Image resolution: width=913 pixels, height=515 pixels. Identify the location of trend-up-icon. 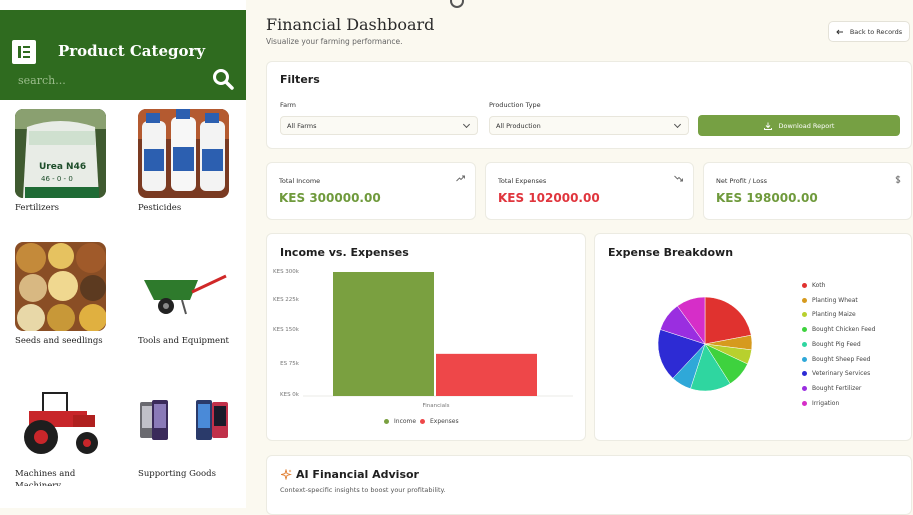
(460, 178).